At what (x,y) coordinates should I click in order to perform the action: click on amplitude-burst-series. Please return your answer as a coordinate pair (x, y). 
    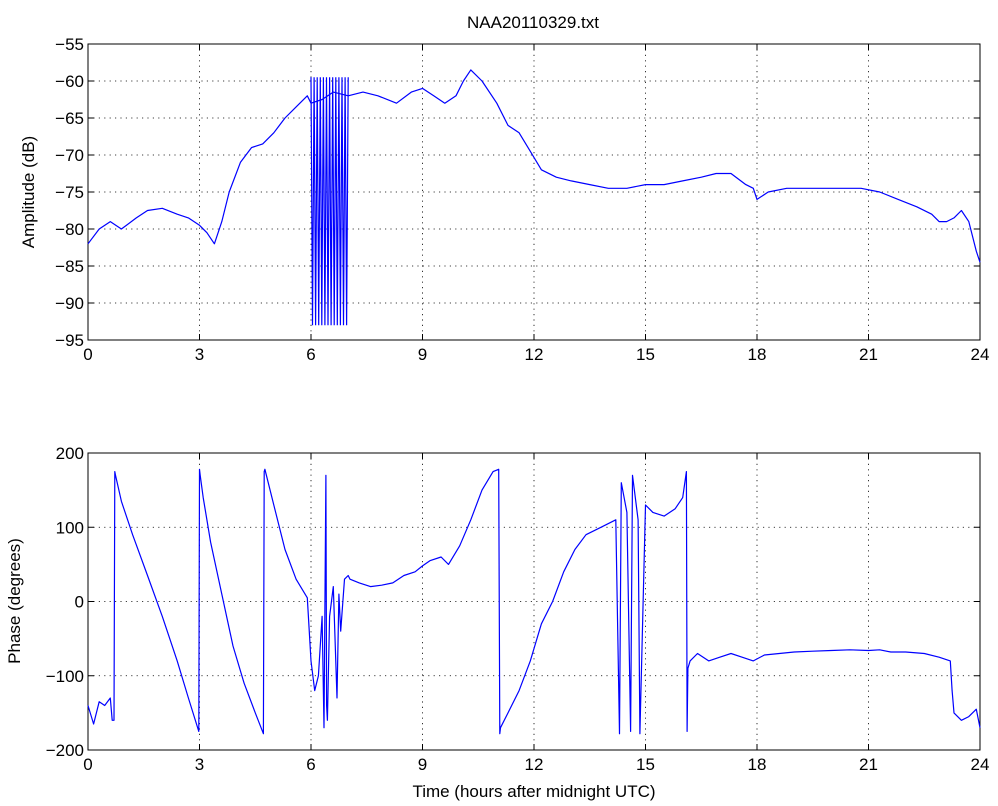
    Looking at the image, I should click on (329, 201).